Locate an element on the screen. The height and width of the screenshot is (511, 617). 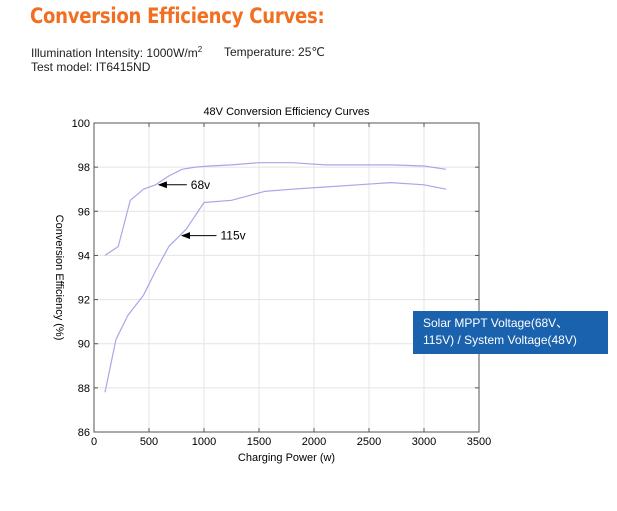
illumination-intensity: Illumination Intensity: 1000W/m2 is located at coordinates (116, 52).